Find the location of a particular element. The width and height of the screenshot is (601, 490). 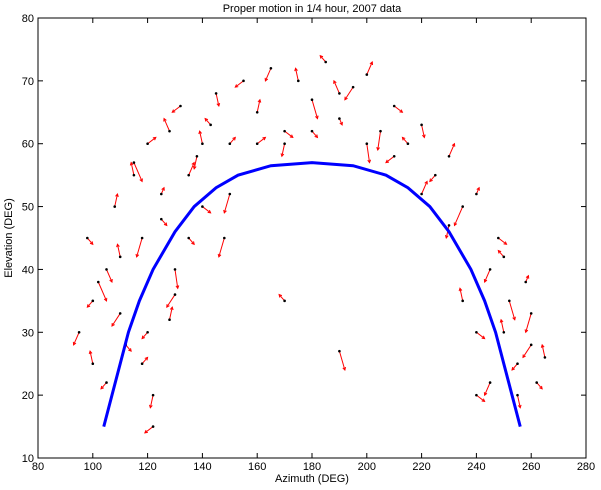

y-tick-label: 80 is located at coordinates (28, 19).